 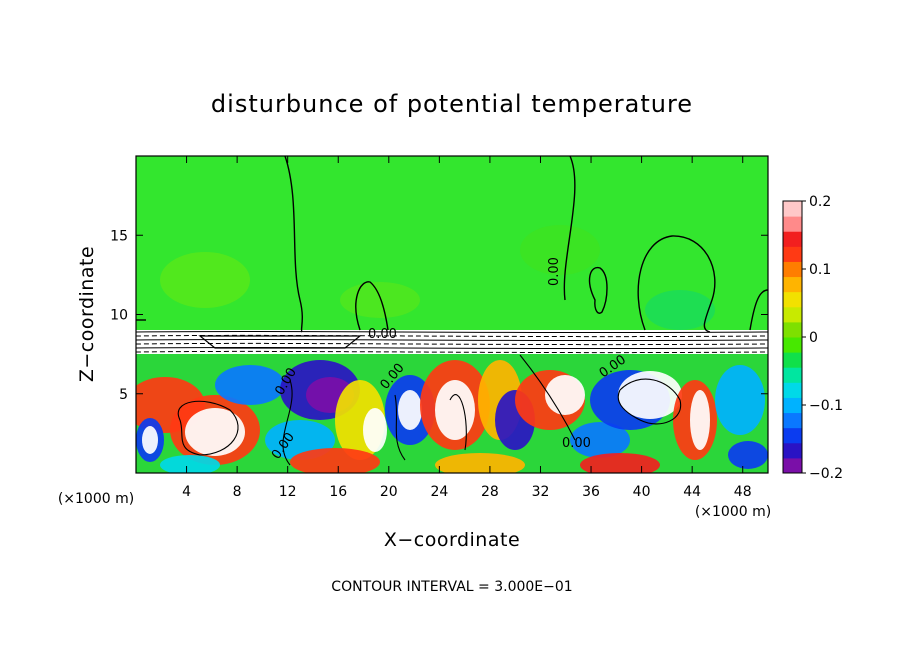 I want to click on x-tick-label: 20, so click(x=389, y=492).